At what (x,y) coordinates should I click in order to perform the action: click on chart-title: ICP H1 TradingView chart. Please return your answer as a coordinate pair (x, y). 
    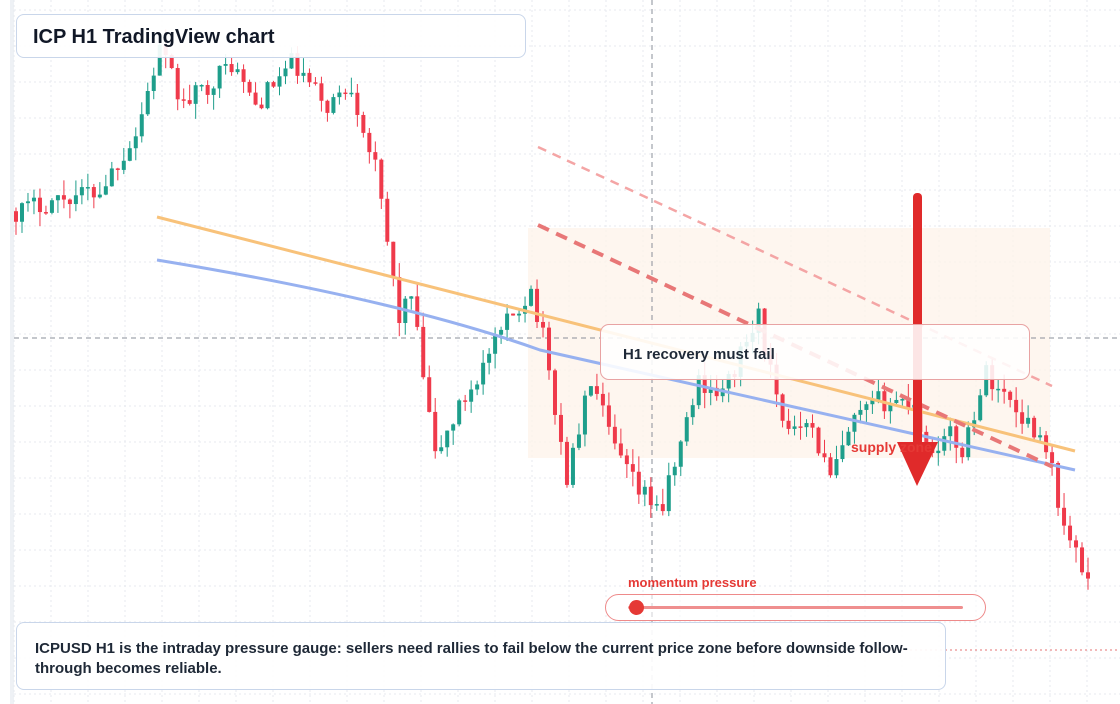
    Looking at the image, I should click on (154, 37).